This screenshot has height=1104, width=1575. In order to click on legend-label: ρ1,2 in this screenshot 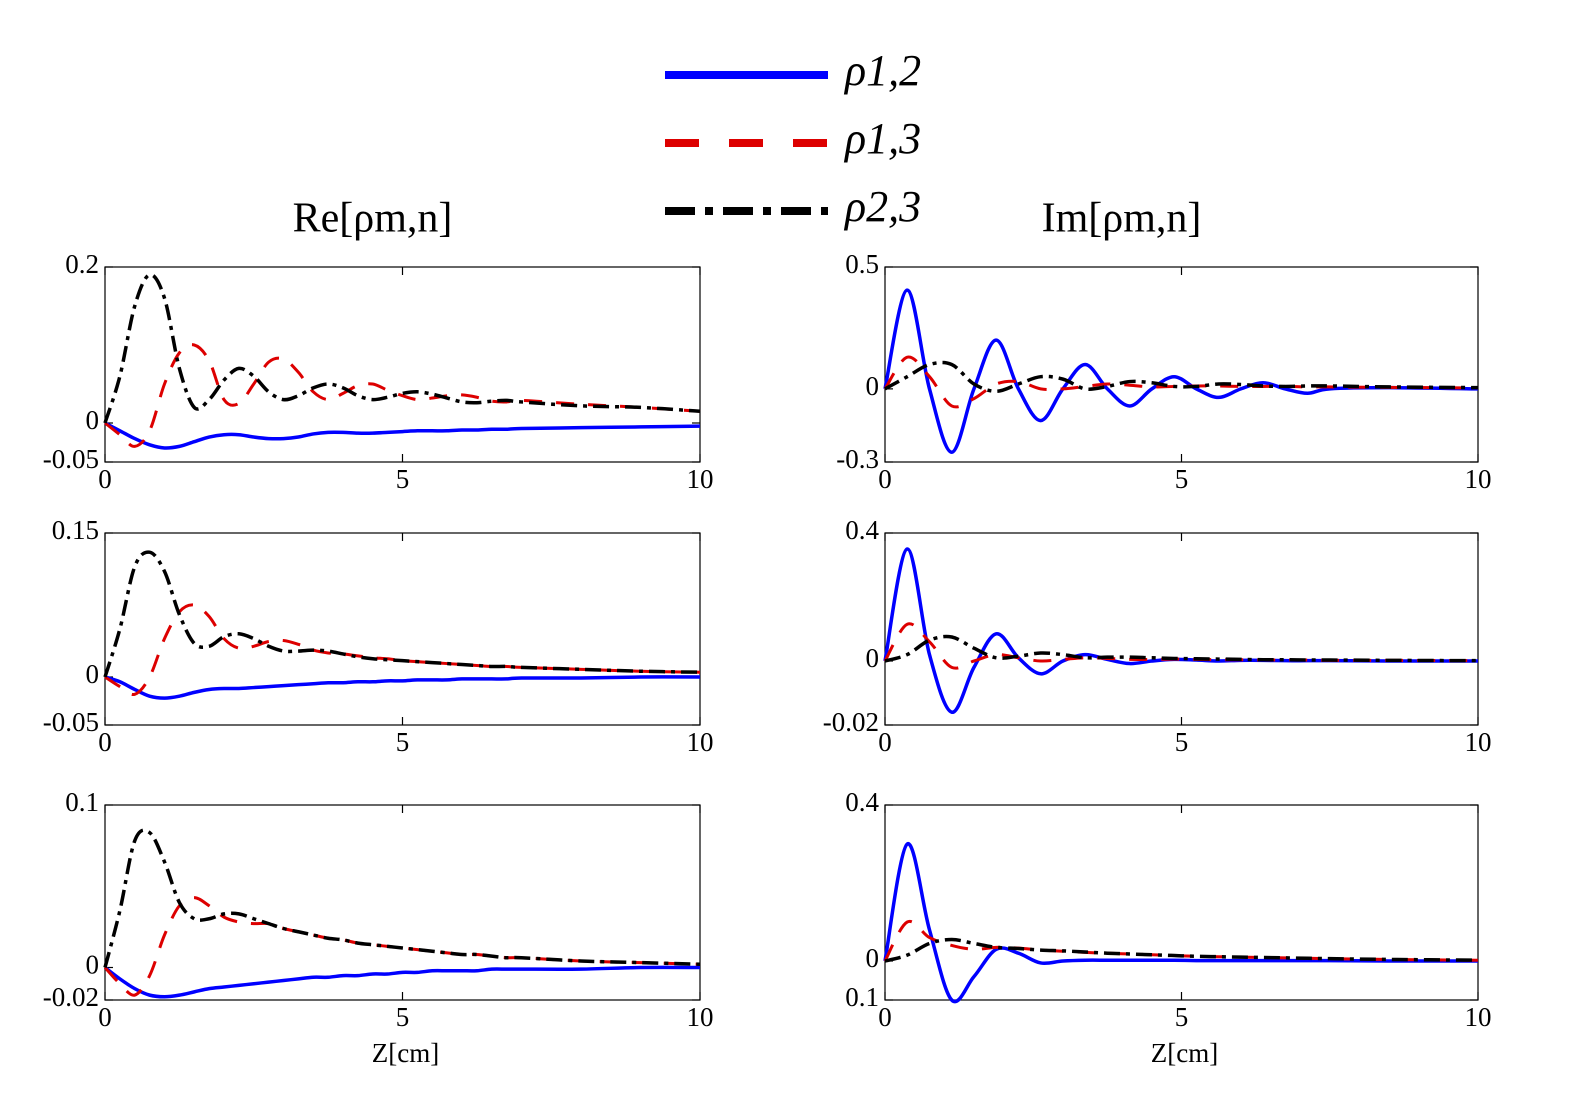, I will do `click(882, 70)`.